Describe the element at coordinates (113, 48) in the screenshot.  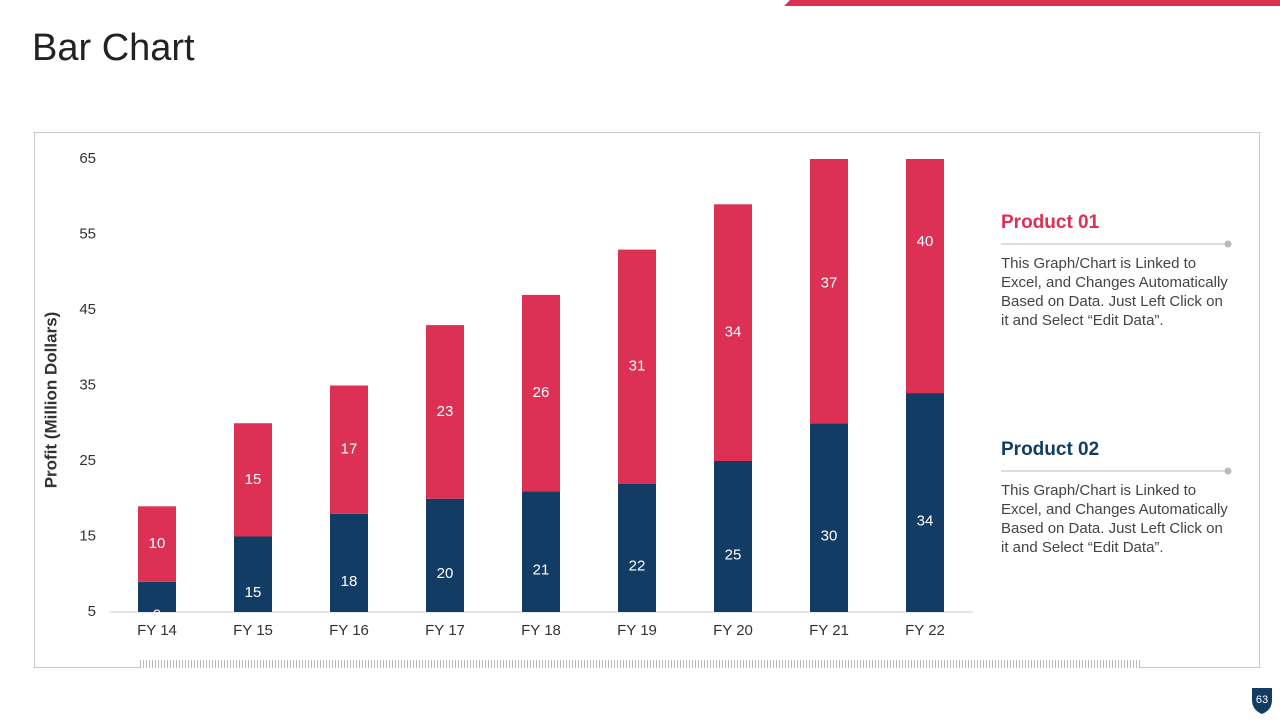
I see `slide-title: Bar Chart` at that location.